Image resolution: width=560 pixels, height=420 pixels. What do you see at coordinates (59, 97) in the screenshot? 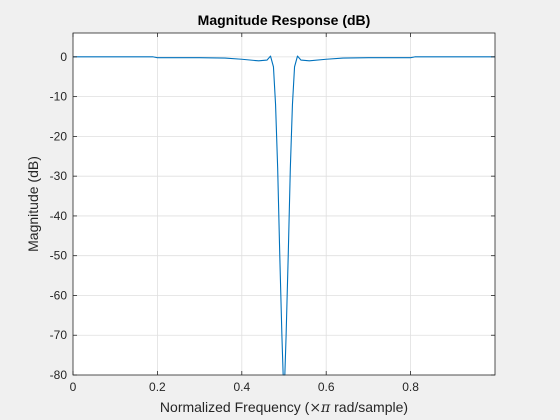
I see `y-tick-label: -10` at bounding box center [59, 97].